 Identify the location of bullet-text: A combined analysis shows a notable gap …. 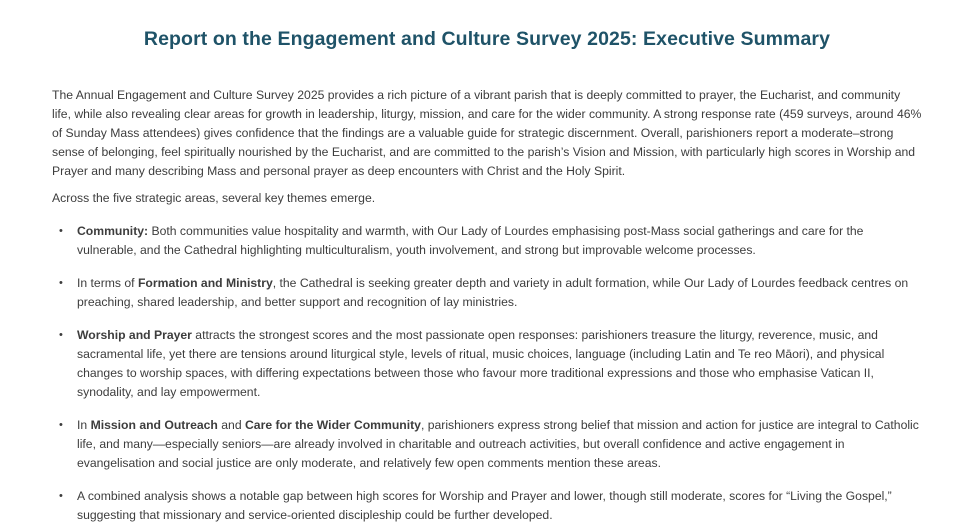
(484, 505).